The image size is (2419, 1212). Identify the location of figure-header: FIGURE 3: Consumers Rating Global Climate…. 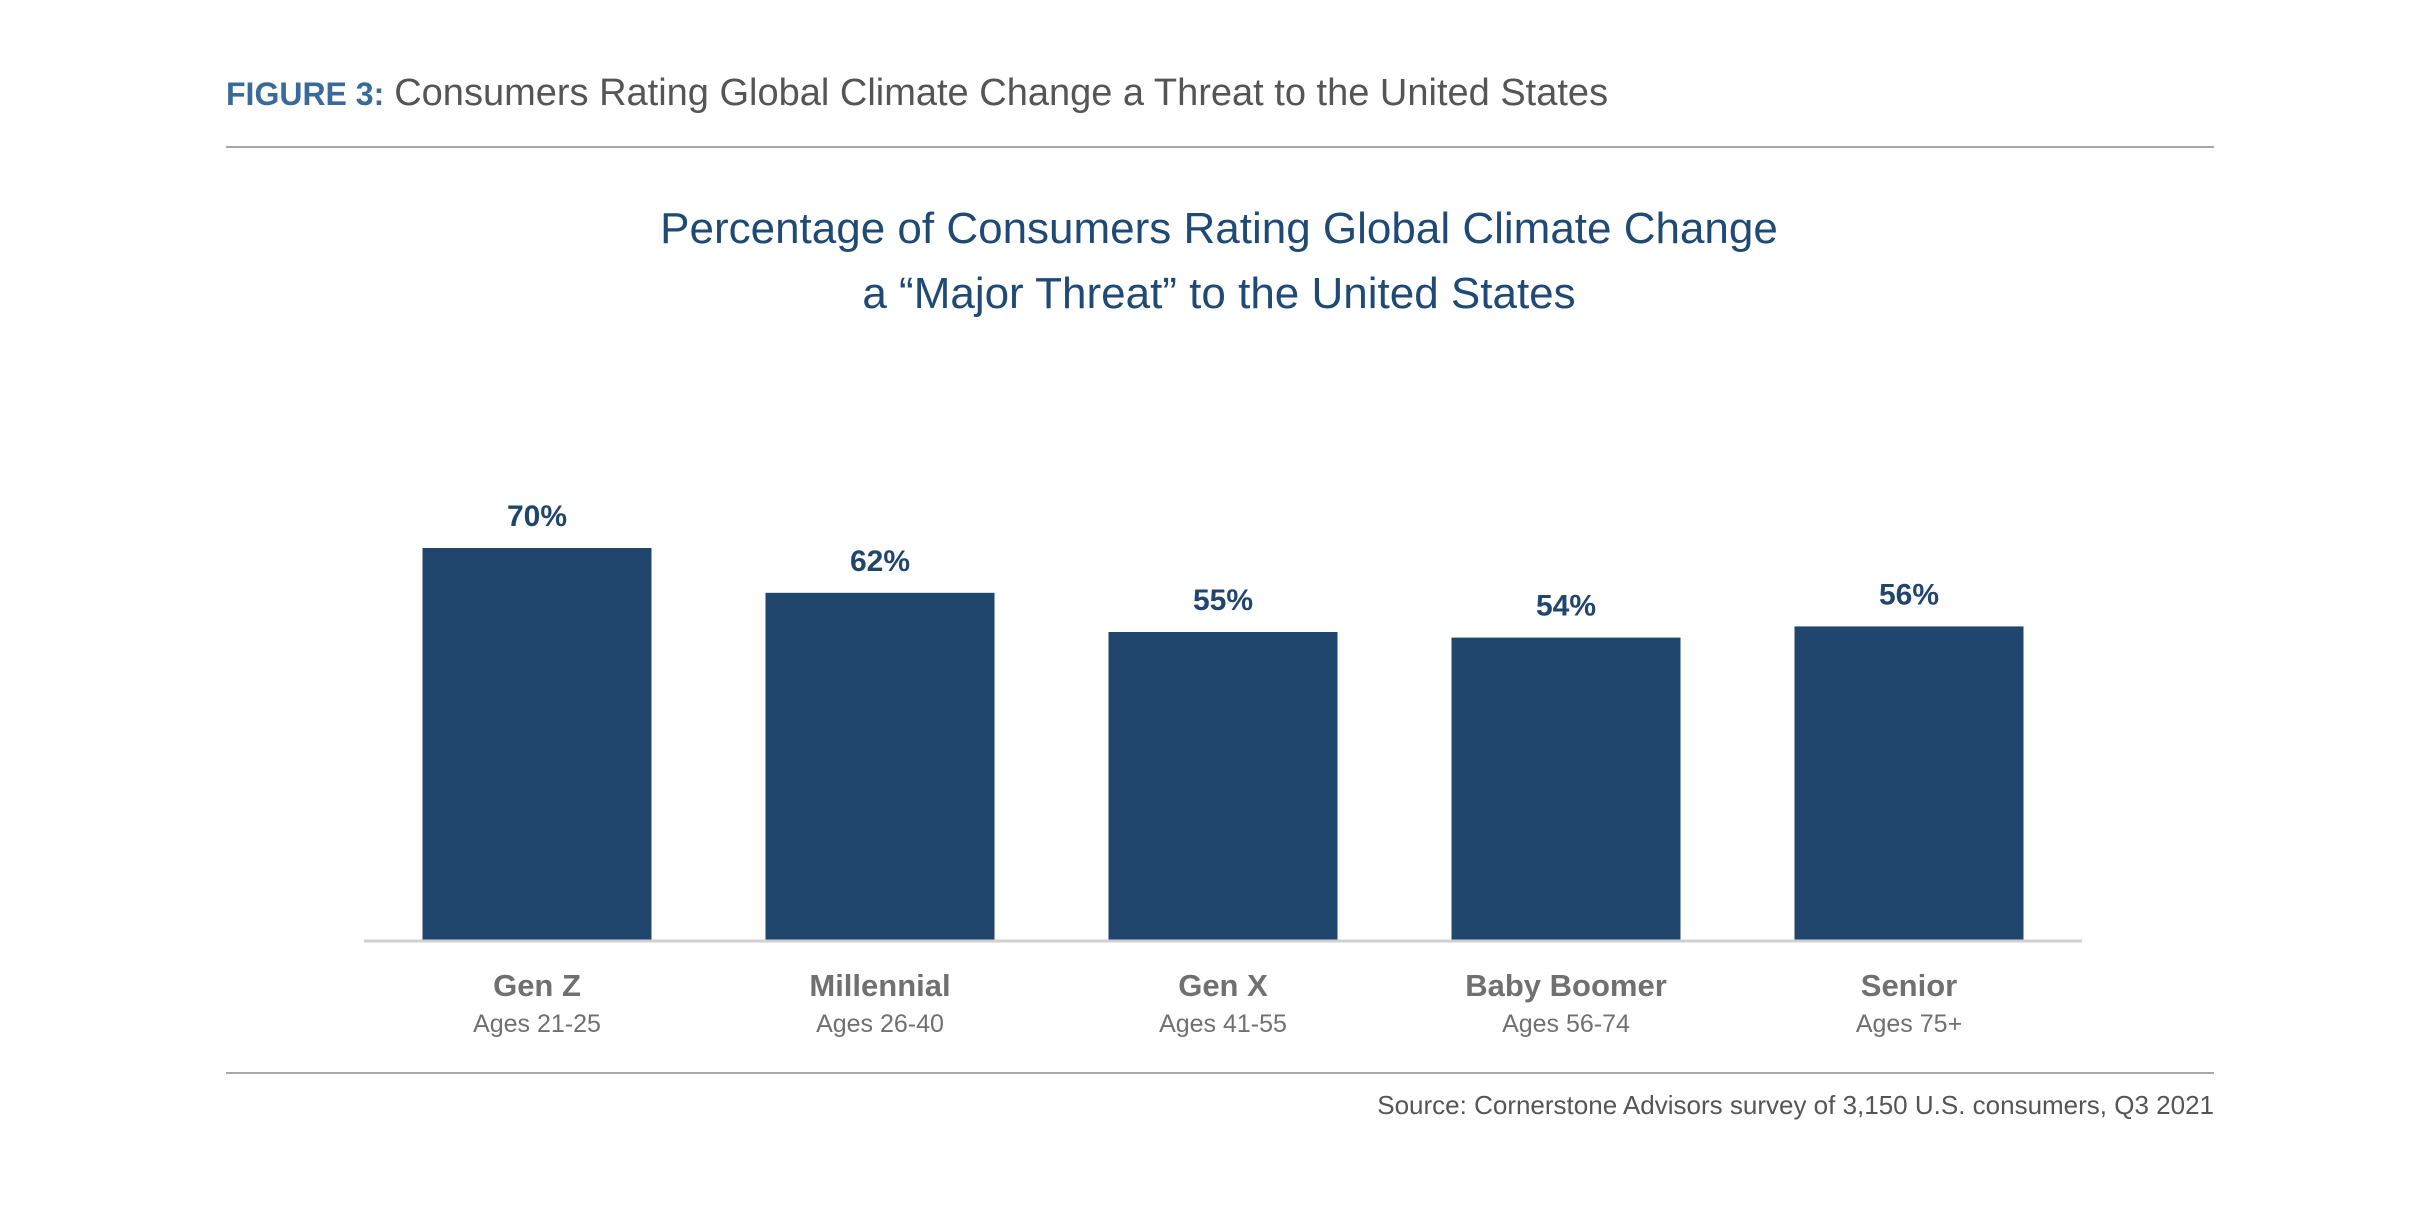
(917, 93).